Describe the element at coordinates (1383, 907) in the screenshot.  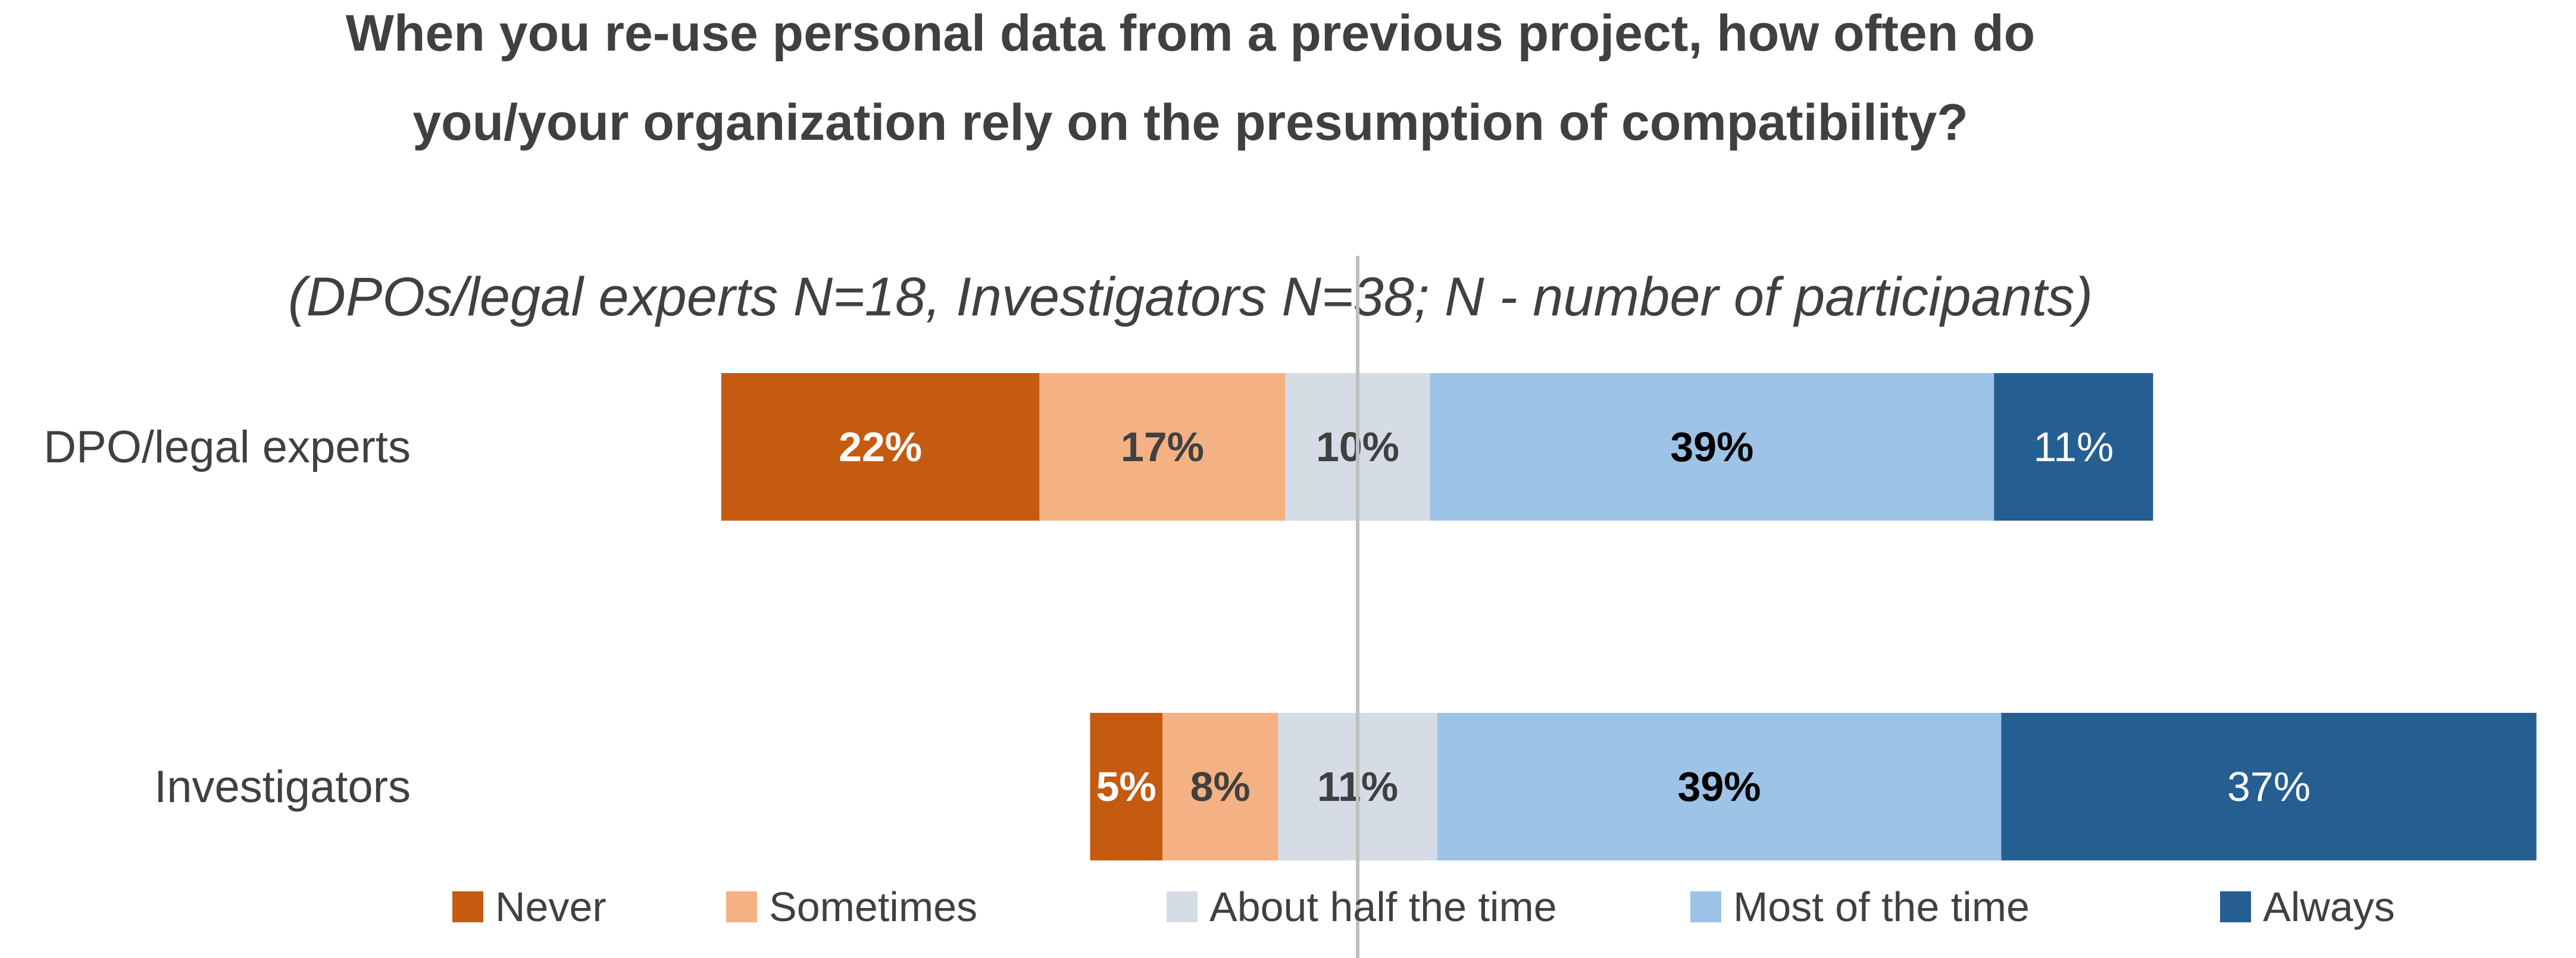
I see `legend-label: About half the time` at that location.